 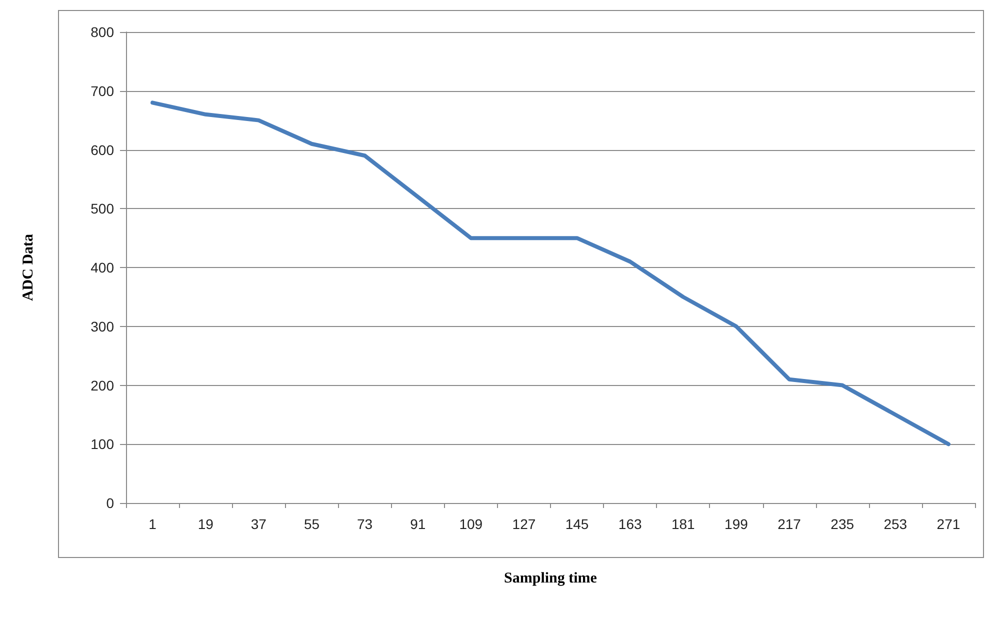 What do you see at coordinates (364, 524) in the screenshot?
I see `x-tick-label: 73` at bounding box center [364, 524].